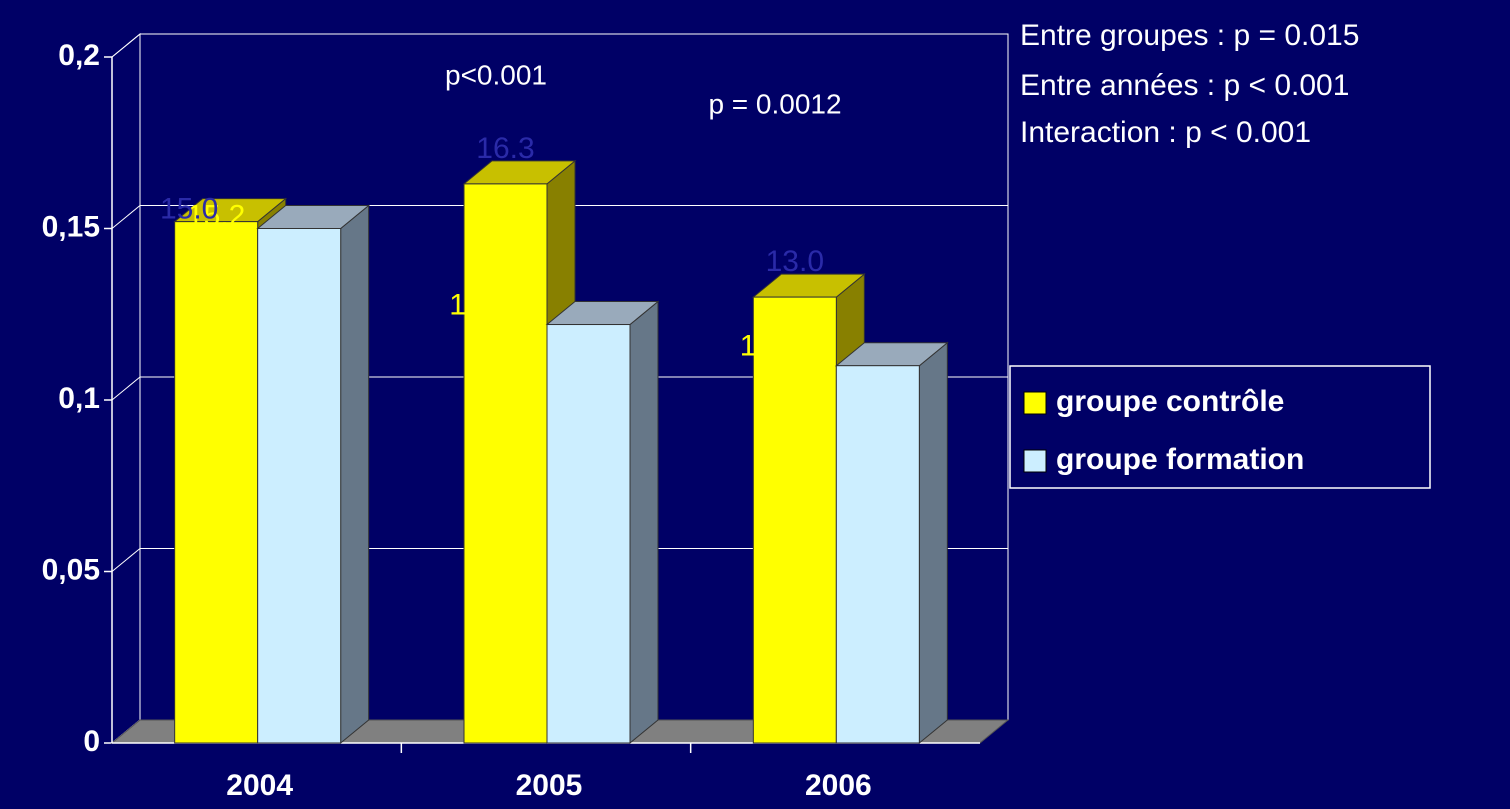 This screenshot has height=809, width=1510. What do you see at coordinates (768, 346) in the screenshot?
I see `data-label: 11.0` at bounding box center [768, 346].